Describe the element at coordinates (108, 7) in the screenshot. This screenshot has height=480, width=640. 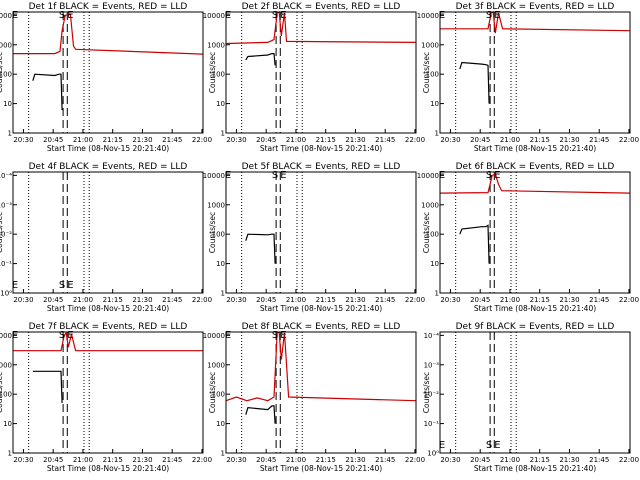
I see `panel-title: Det 1f BLACK = Events, RED = LLD` at that location.